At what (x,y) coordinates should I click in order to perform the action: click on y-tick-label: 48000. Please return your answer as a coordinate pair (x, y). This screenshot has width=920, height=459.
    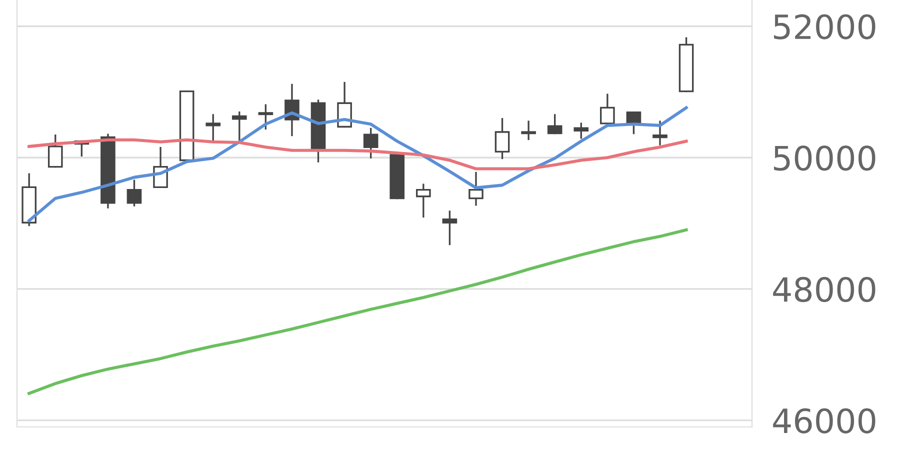
    Looking at the image, I should click on (824, 289).